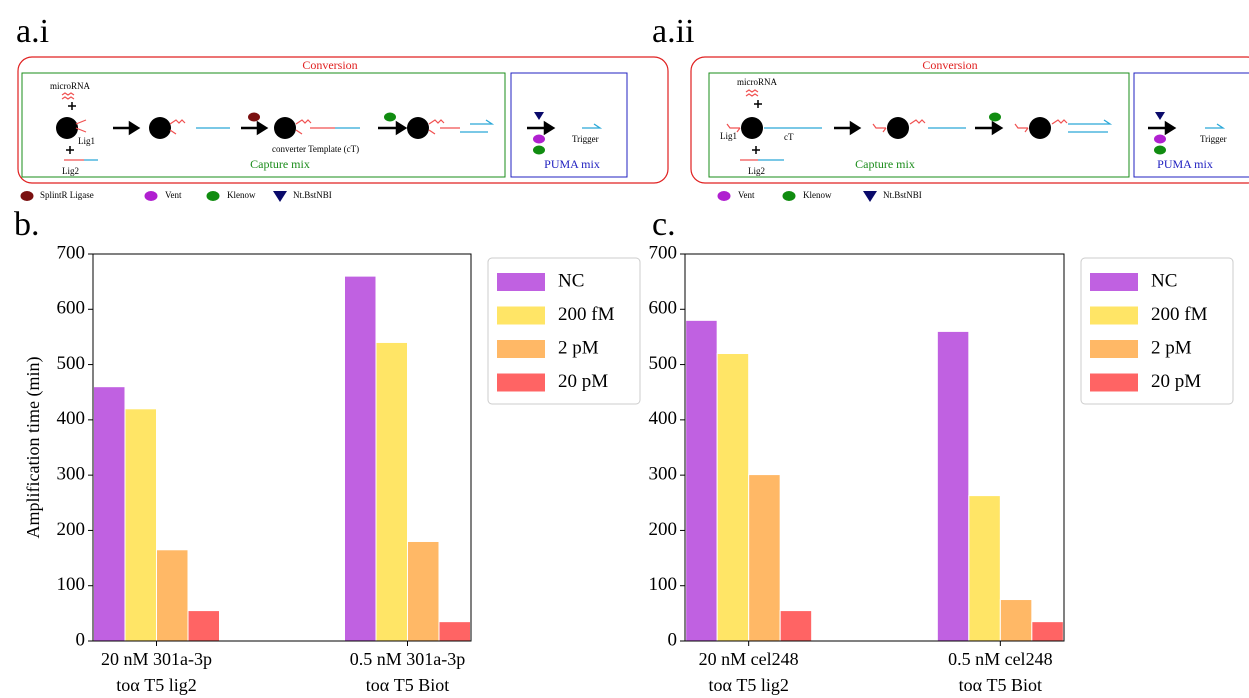  I want to click on panel-label: b., so click(27, 224).